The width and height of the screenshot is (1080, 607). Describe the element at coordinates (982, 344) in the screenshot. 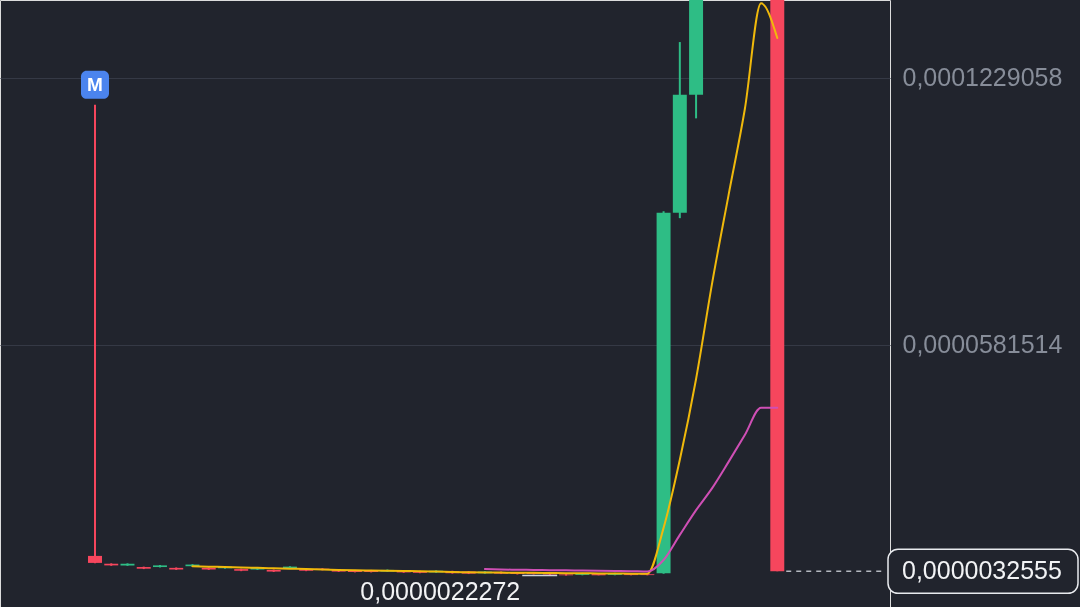

I see `y-tick-label: 0,0000581514` at that location.